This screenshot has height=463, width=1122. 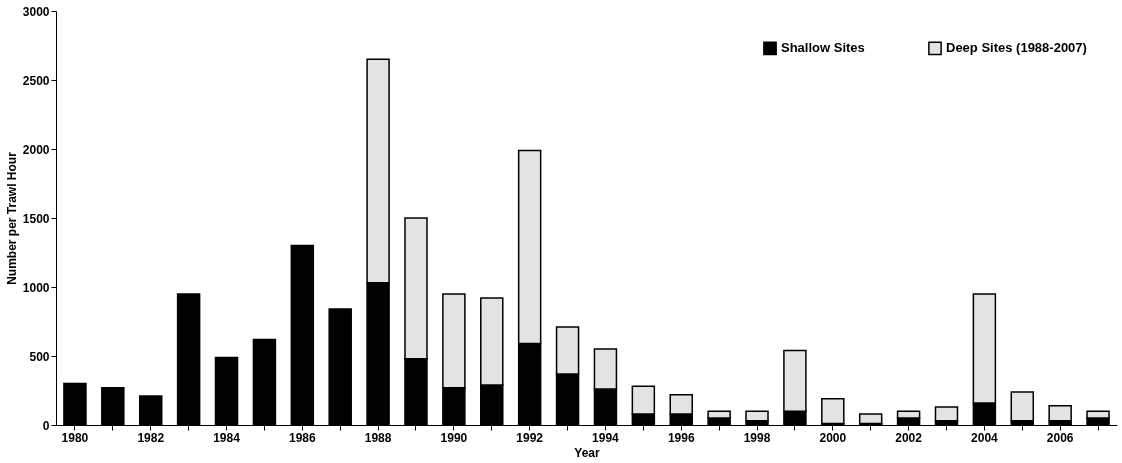 What do you see at coordinates (909, 437) in the screenshot?
I see `x-tick-label: 2002` at bounding box center [909, 437].